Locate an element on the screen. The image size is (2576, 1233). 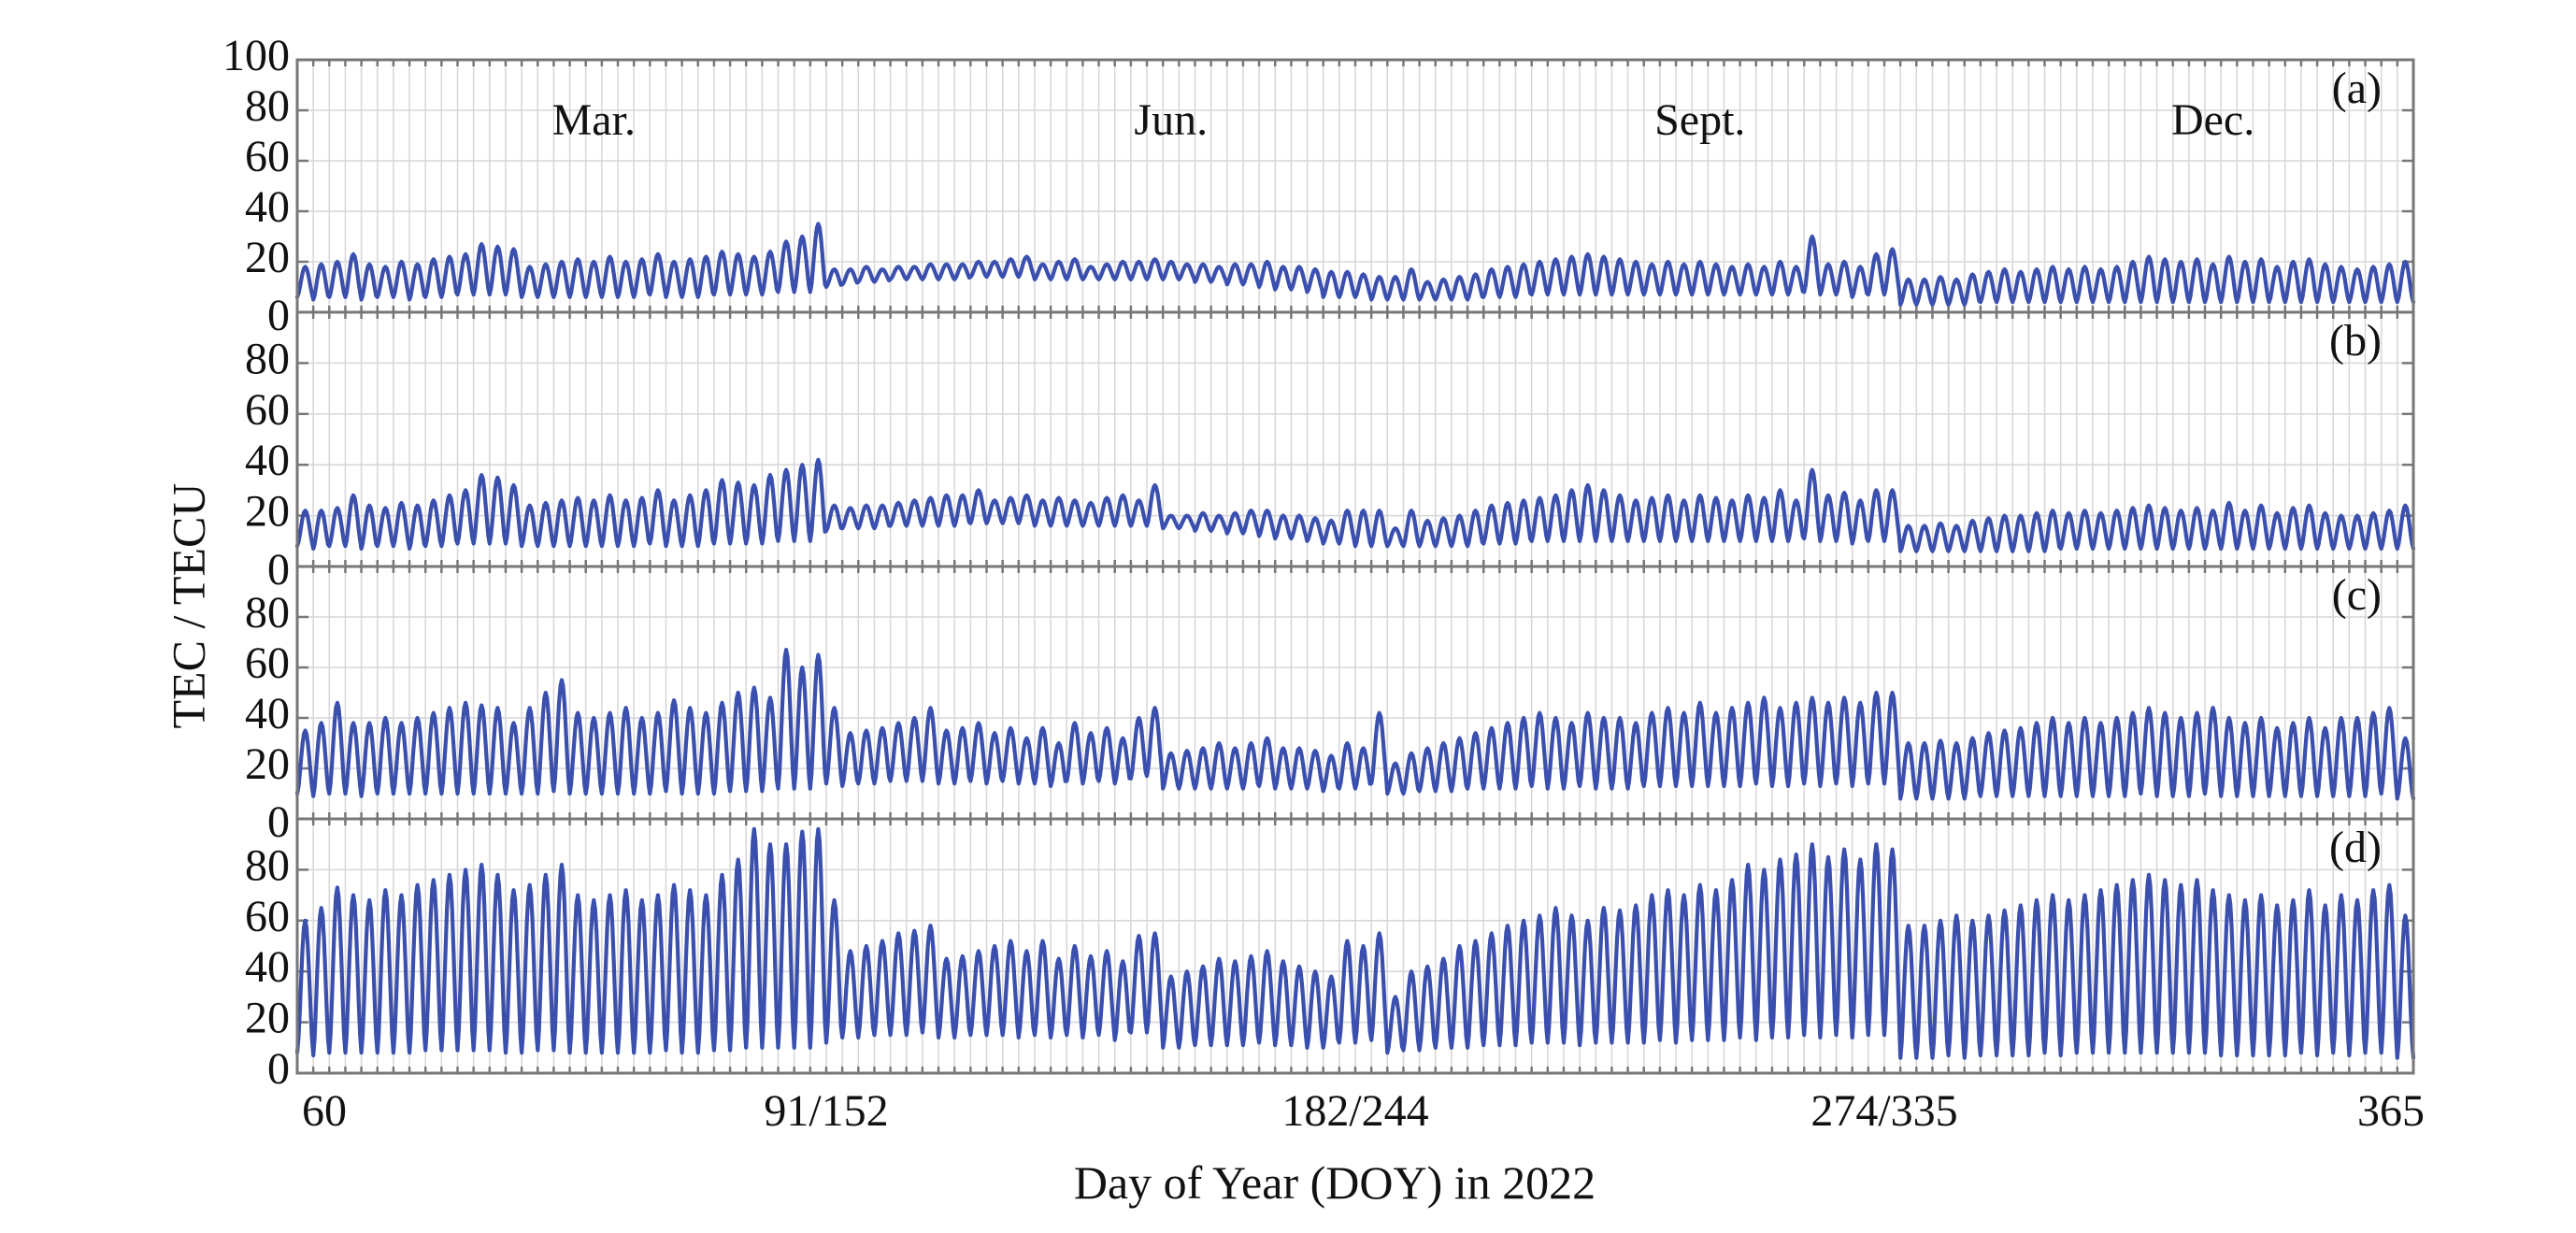
month-label: Sept. is located at coordinates (1699, 120).